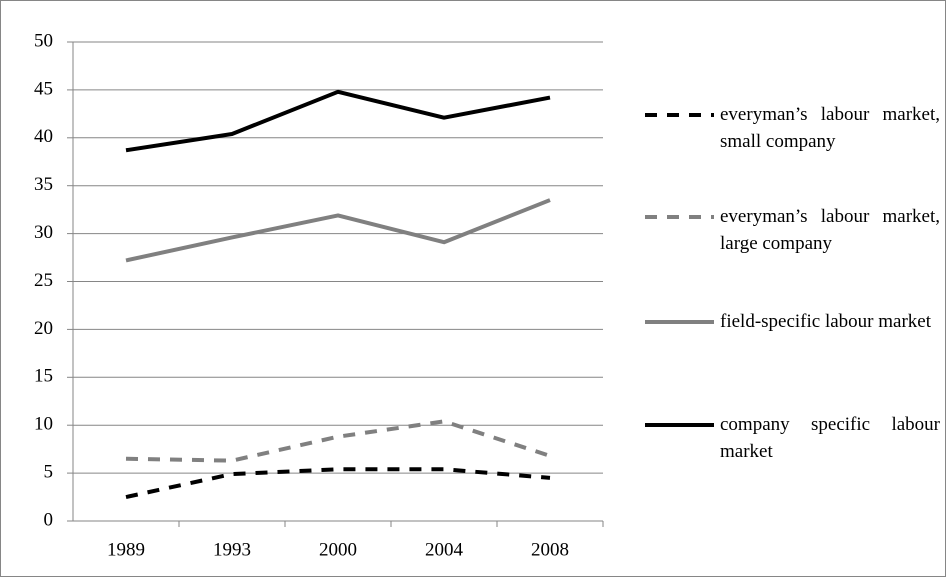 Image resolution: width=947 pixels, height=578 pixels. What do you see at coordinates (830, 438) in the screenshot?
I see `legend-label: company specific labour market` at bounding box center [830, 438].